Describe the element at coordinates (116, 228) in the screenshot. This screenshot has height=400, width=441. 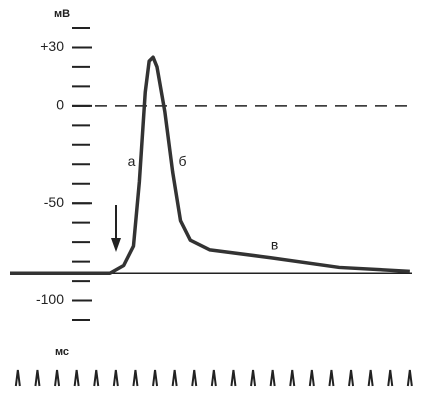
I see `stimulus-arrow` at that location.